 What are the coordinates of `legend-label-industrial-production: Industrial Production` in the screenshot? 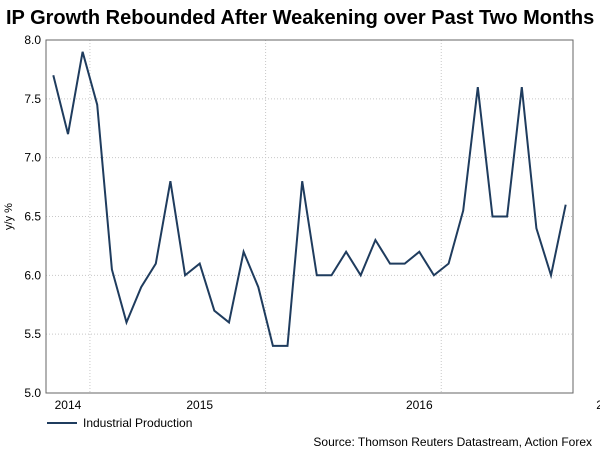 It's located at (137, 423).